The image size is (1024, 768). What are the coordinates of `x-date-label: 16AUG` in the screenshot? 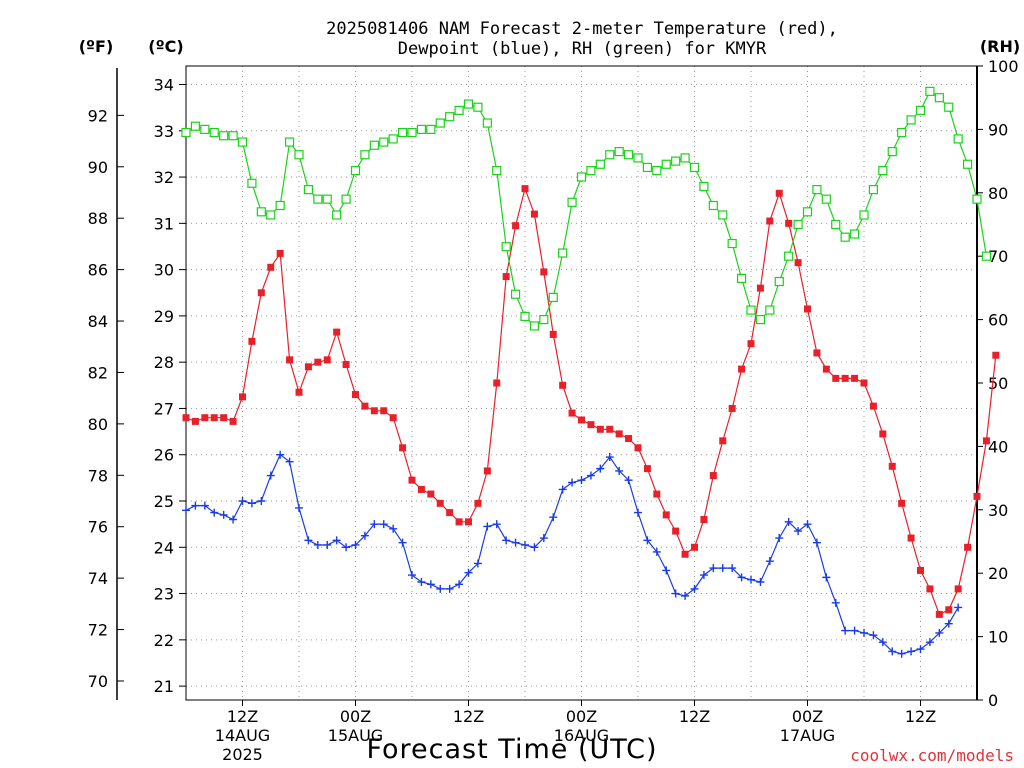 It's located at (581, 735).